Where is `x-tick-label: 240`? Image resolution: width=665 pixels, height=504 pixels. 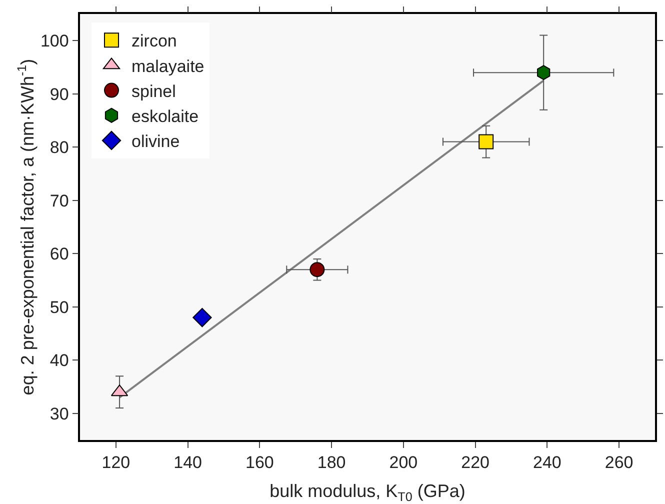 x-tick-label: 240 is located at coordinates (547, 462).